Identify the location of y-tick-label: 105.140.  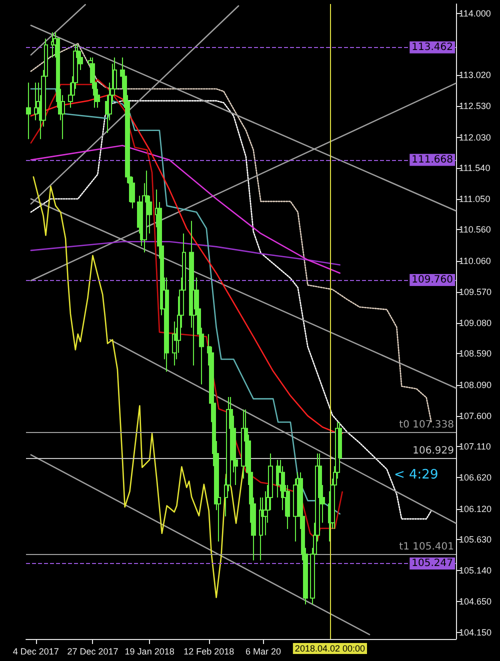
(475, 570).